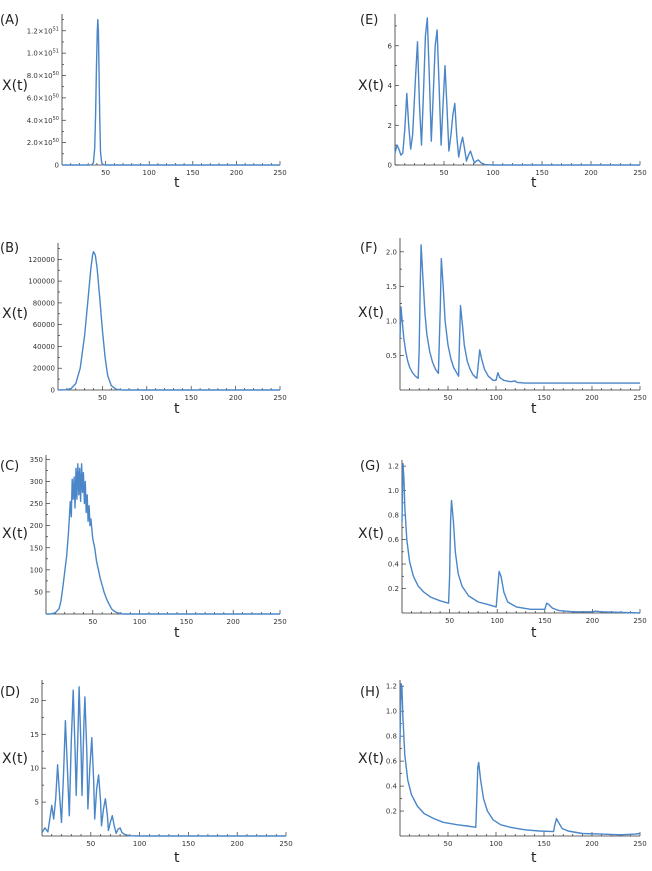 Image resolution: width=652 pixels, height=871 pixels. What do you see at coordinates (394, 540) in the screenshot?
I see `y-tick-label: 0.6` at bounding box center [394, 540].